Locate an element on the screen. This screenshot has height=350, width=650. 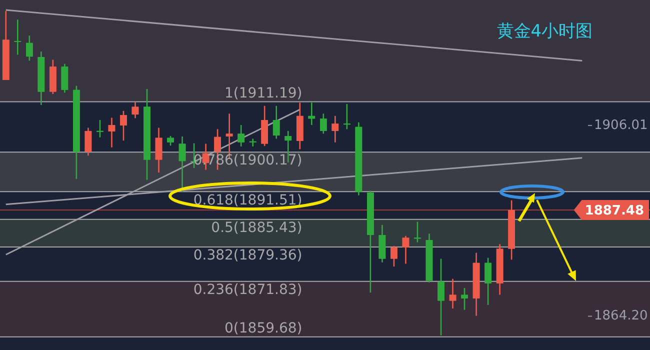
annotation: 1887.48 is located at coordinates (614, 210).